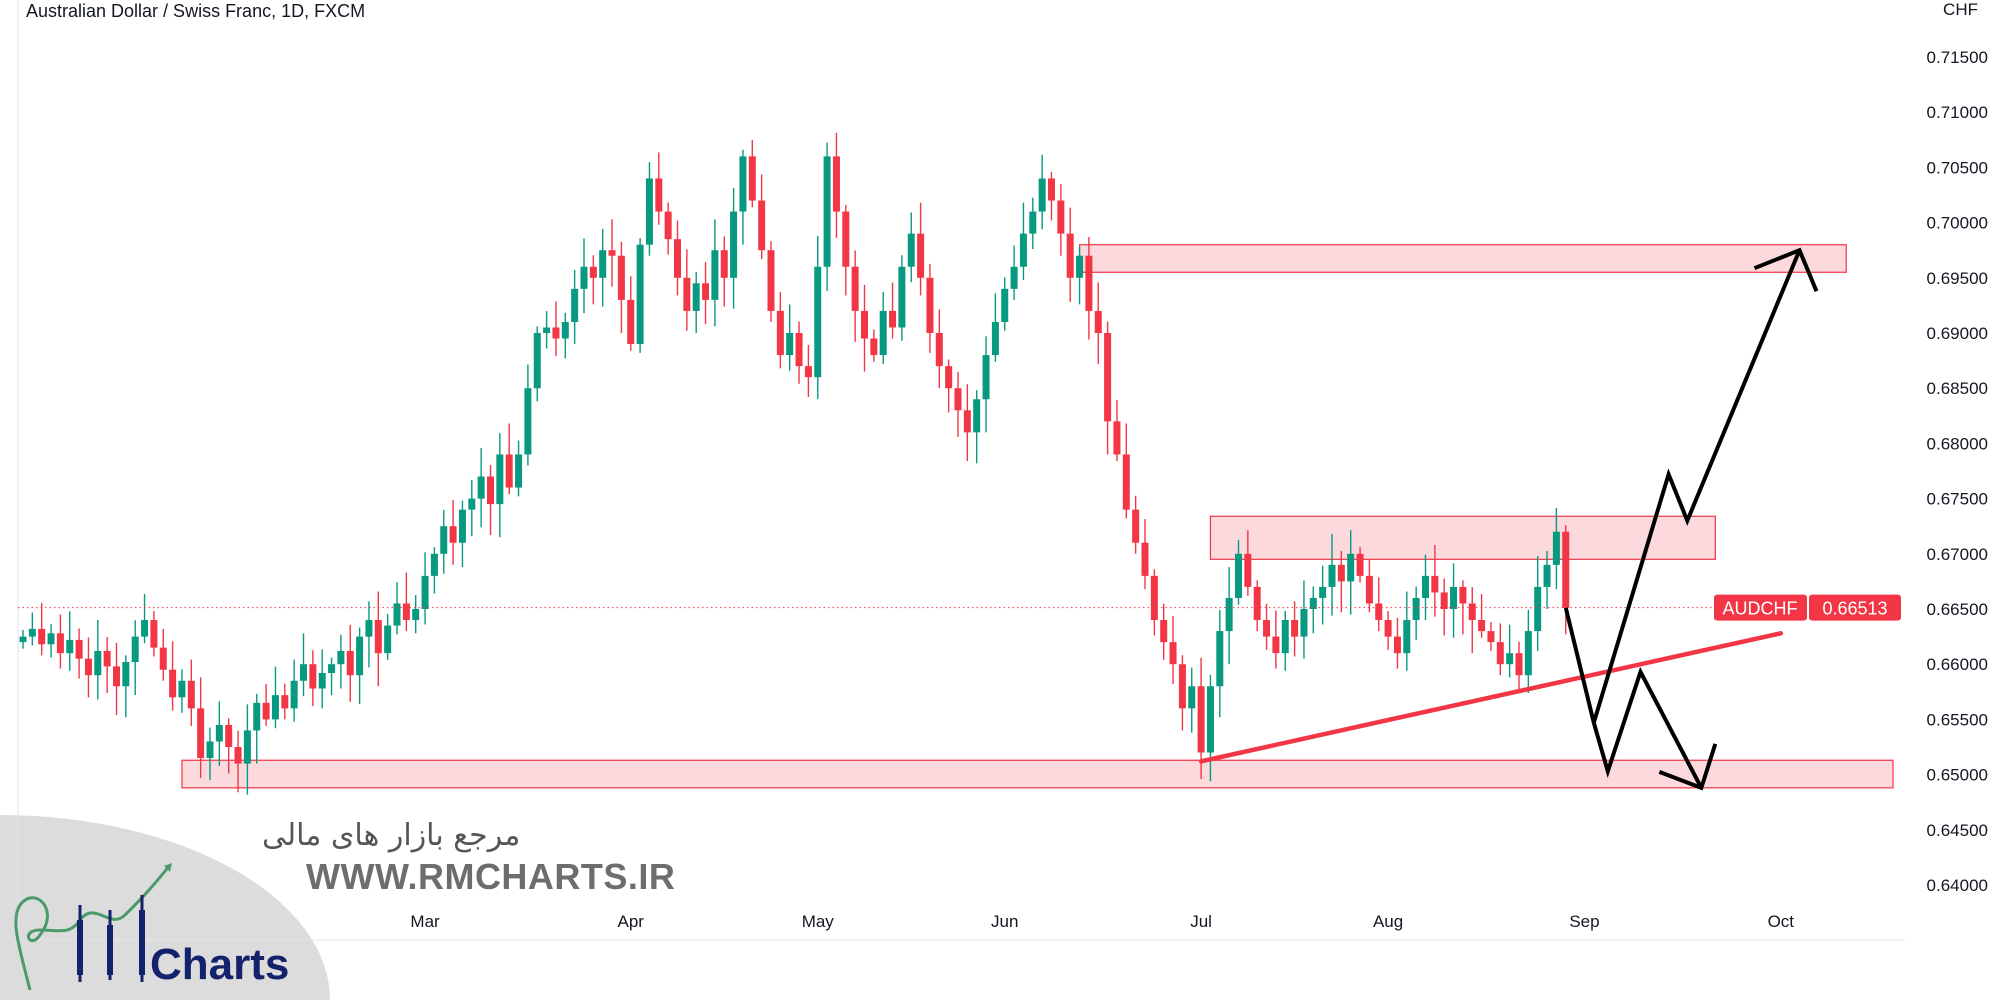  Describe the element at coordinates (1957, 112) in the screenshot. I see `price-tick-label: 0.71000` at that location.